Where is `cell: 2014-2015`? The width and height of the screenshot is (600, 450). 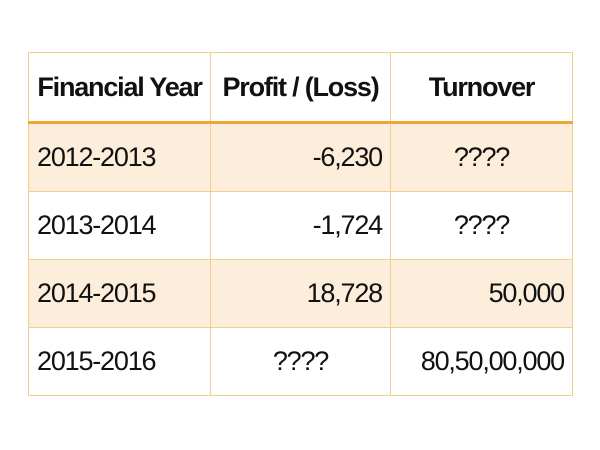
cell: 2014-2015 is located at coordinates (119, 293).